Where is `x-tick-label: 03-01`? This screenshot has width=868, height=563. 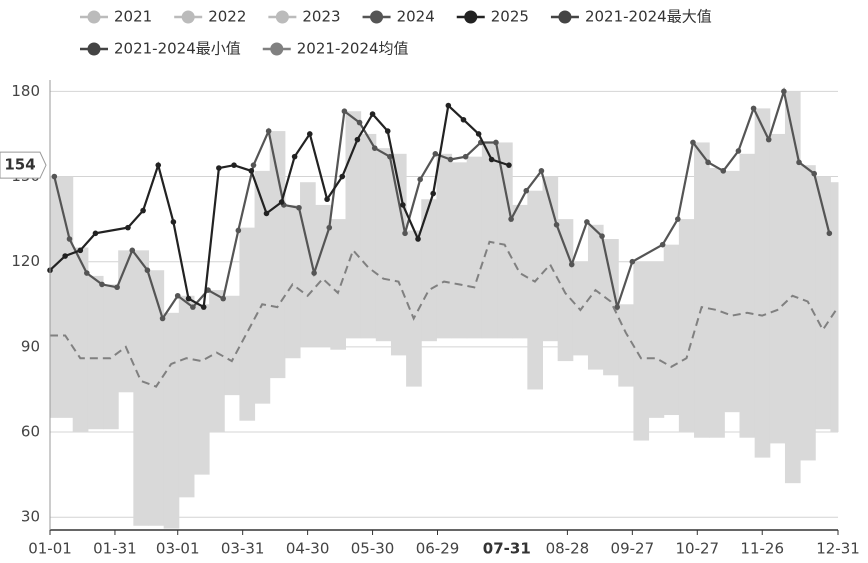
x-tick-label: 03-01 is located at coordinates (178, 549).